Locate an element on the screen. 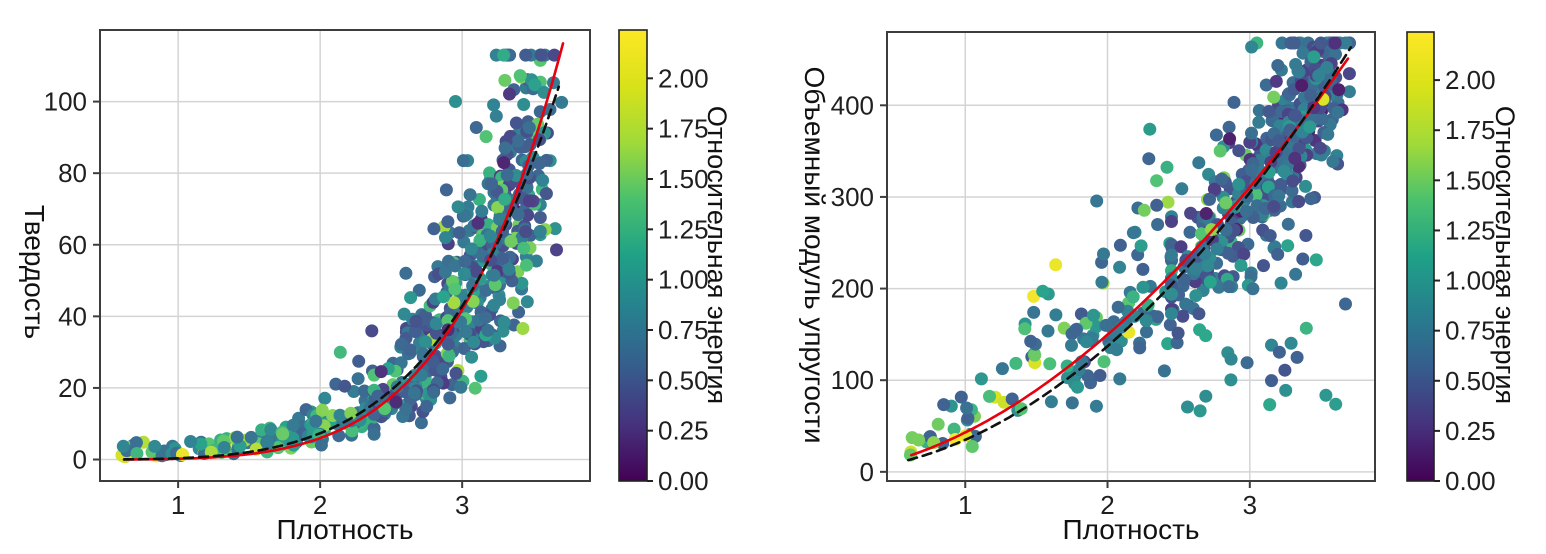 Image resolution: width=1546 pixels, height=554 pixels. y-tick-label: 200 is located at coordinates (852, 289).